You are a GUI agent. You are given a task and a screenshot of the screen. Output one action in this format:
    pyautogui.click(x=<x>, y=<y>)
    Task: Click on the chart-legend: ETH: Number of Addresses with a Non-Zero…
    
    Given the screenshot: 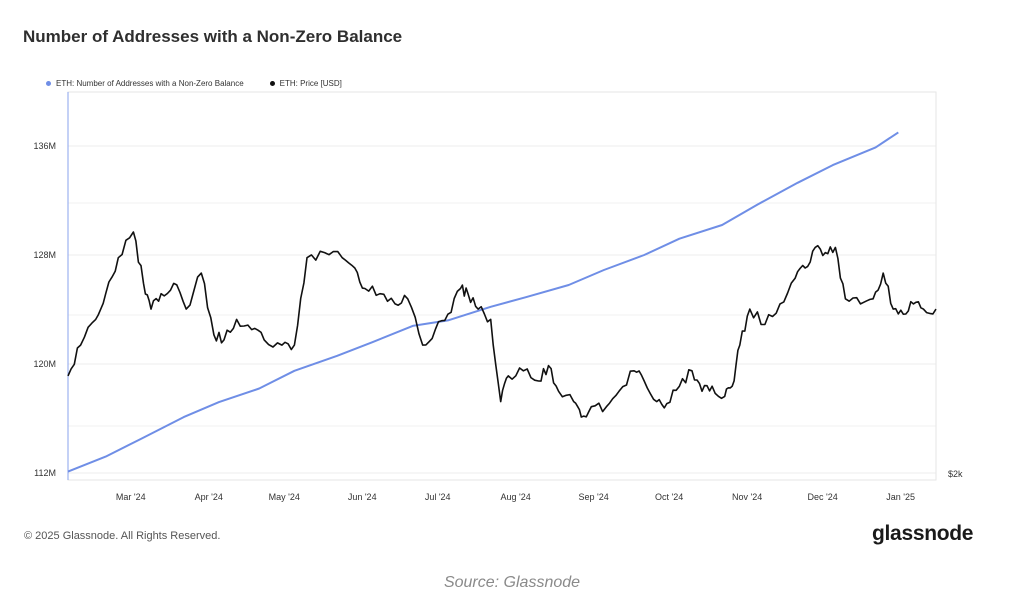 What is the action you would take?
    pyautogui.click(x=207, y=83)
    